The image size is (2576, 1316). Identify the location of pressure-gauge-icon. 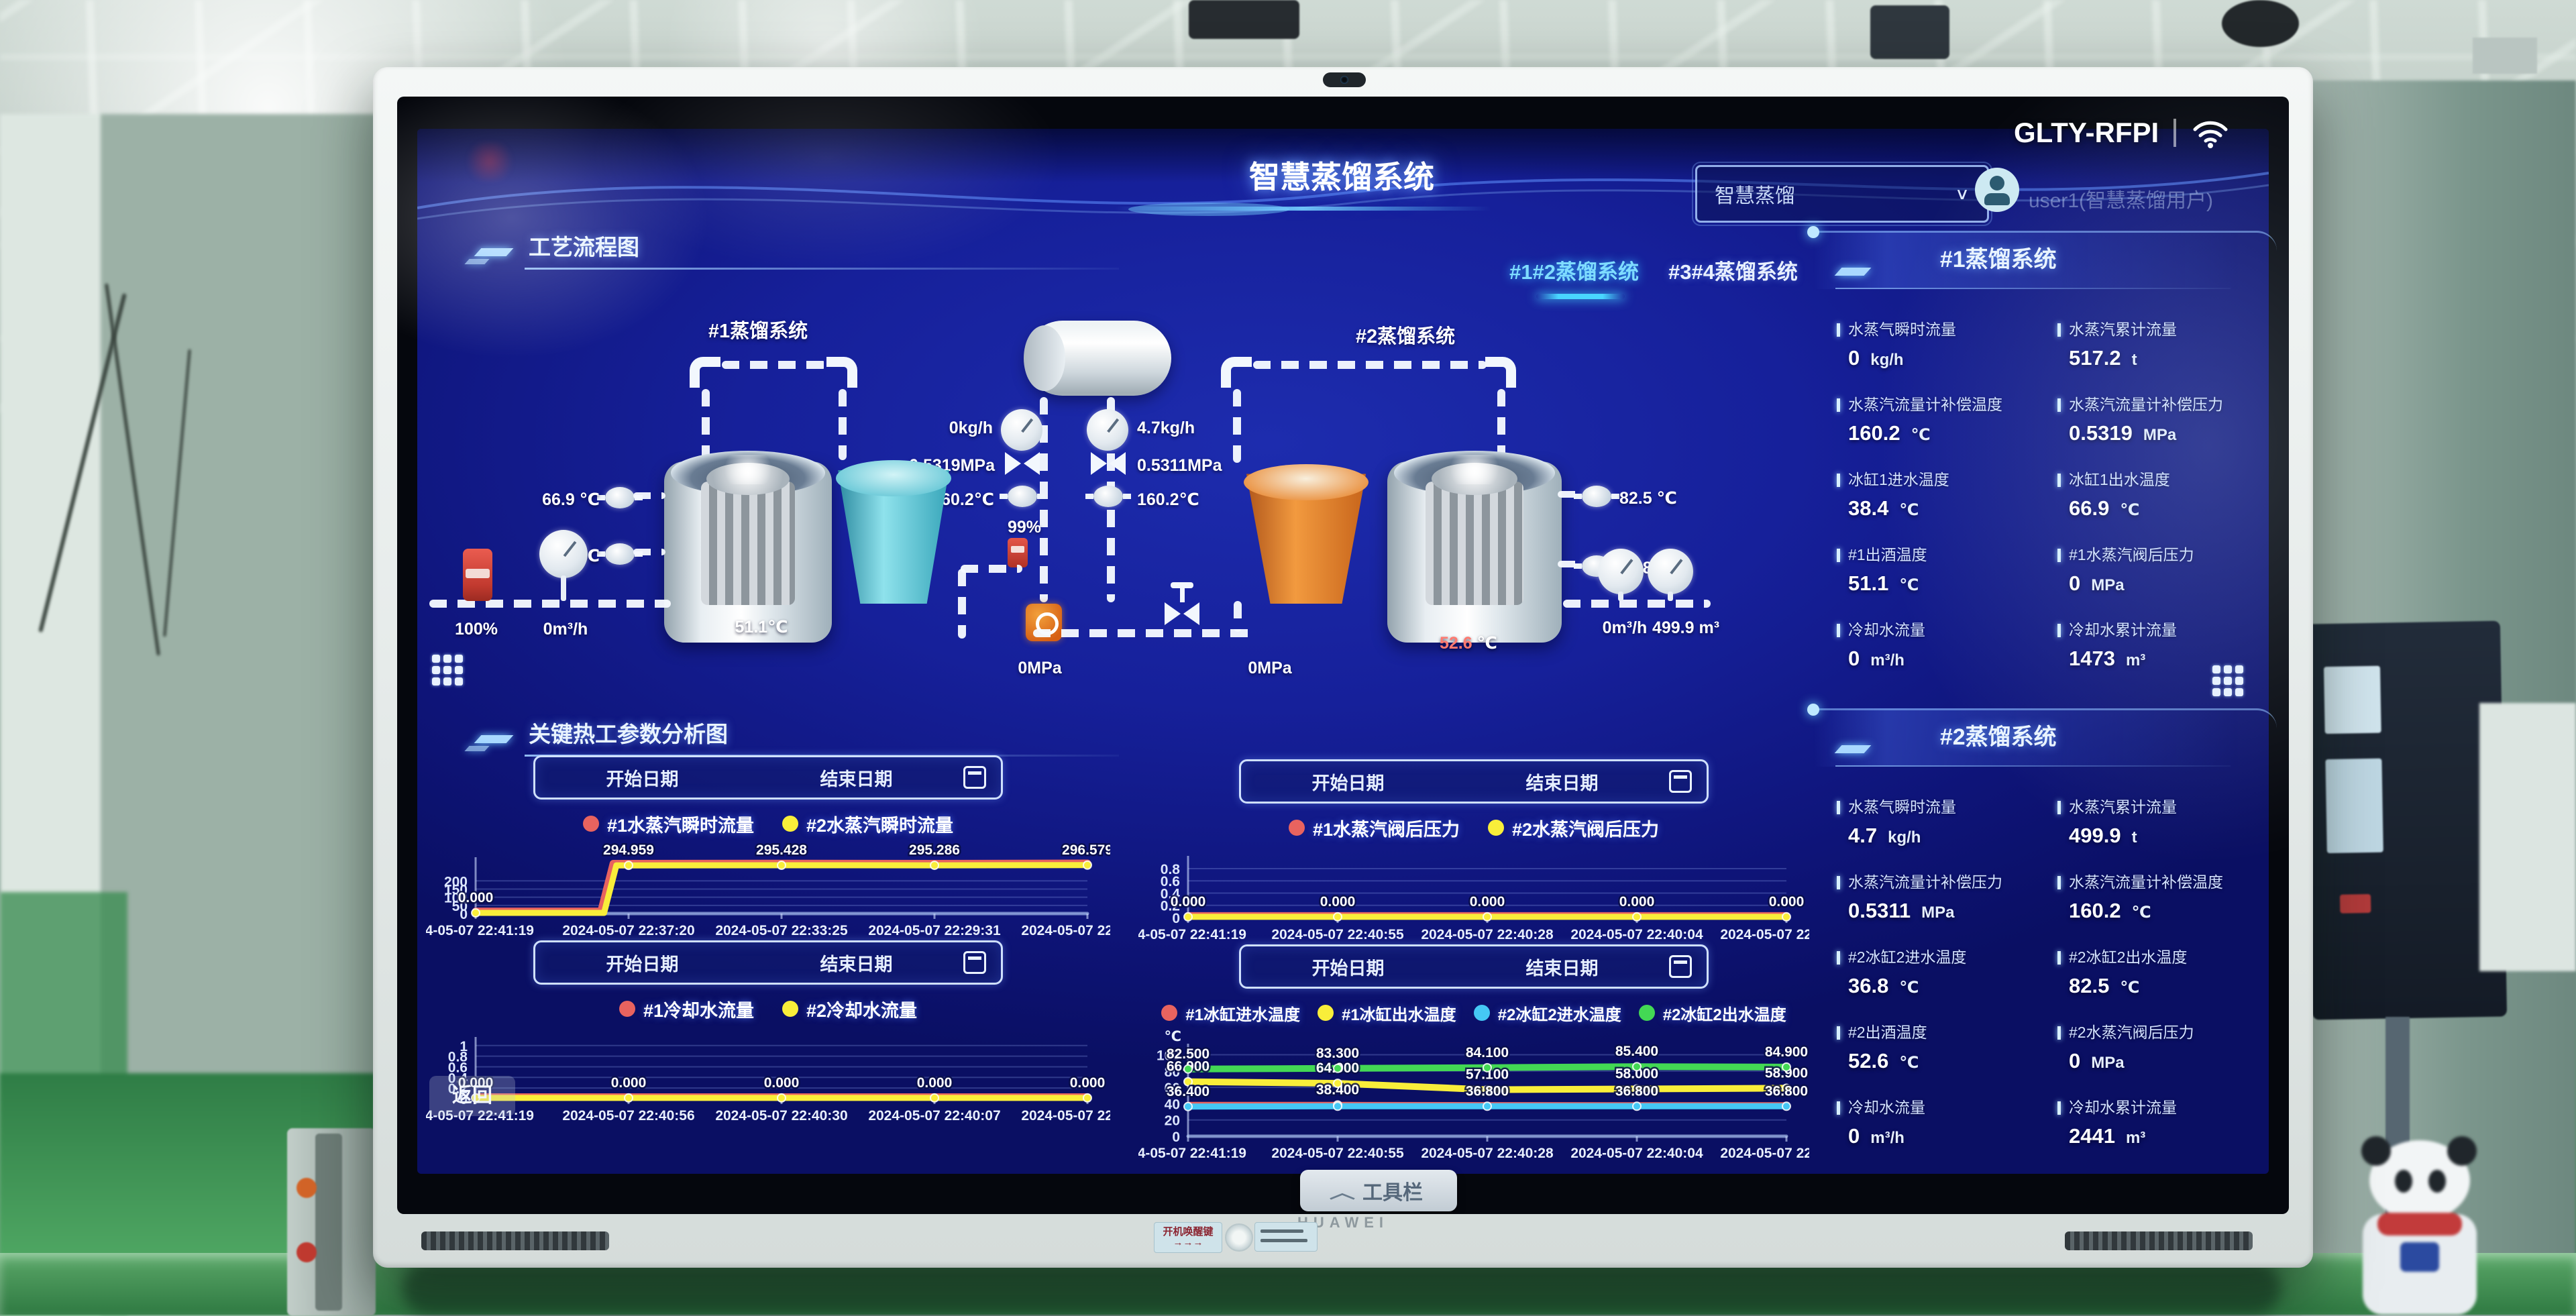
(1021, 430).